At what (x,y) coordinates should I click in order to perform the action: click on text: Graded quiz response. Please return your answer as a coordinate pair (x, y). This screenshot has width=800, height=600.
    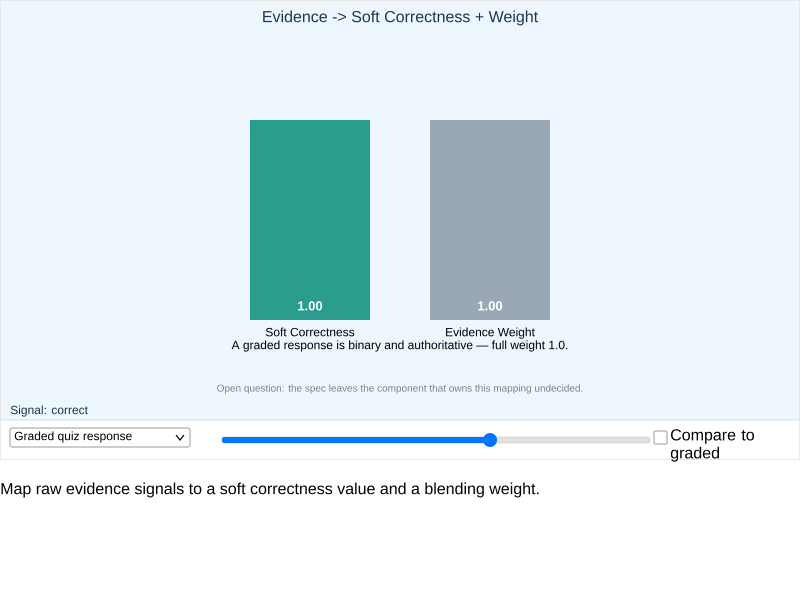
    Looking at the image, I should click on (73, 437).